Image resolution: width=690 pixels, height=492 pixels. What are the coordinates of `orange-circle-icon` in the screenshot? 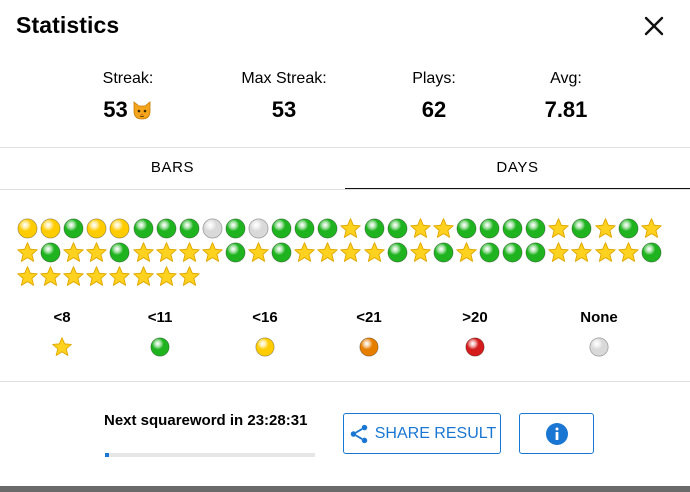 It's located at (369, 347).